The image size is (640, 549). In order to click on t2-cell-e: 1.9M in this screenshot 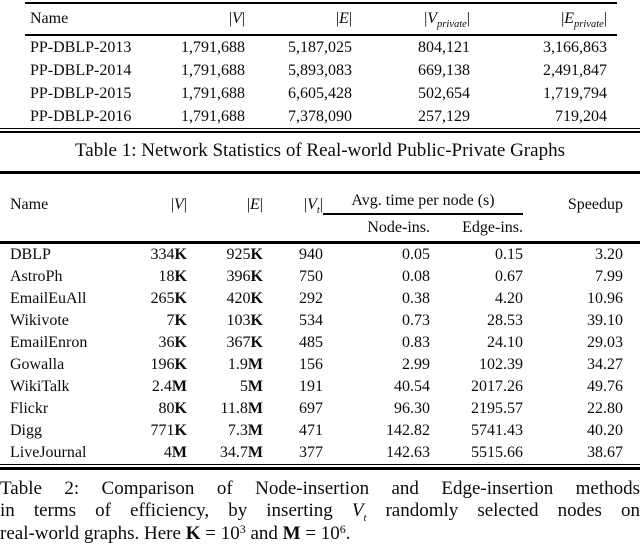, I will do `click(245, 364)`.